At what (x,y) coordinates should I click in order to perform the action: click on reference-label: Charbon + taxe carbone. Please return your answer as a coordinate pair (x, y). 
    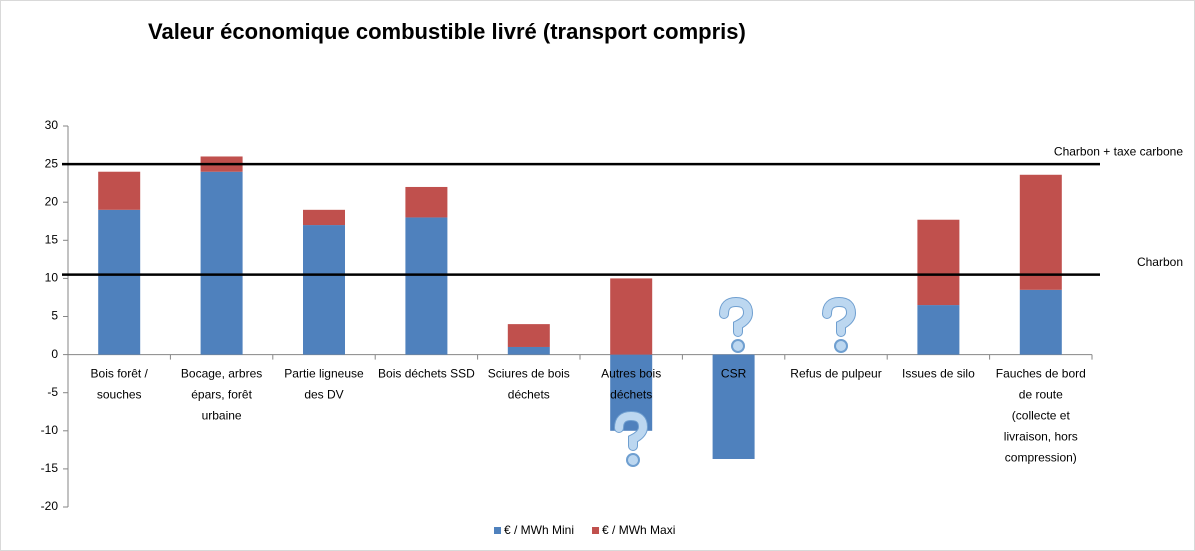
    Looking at the image, I should click on (1118, 151).